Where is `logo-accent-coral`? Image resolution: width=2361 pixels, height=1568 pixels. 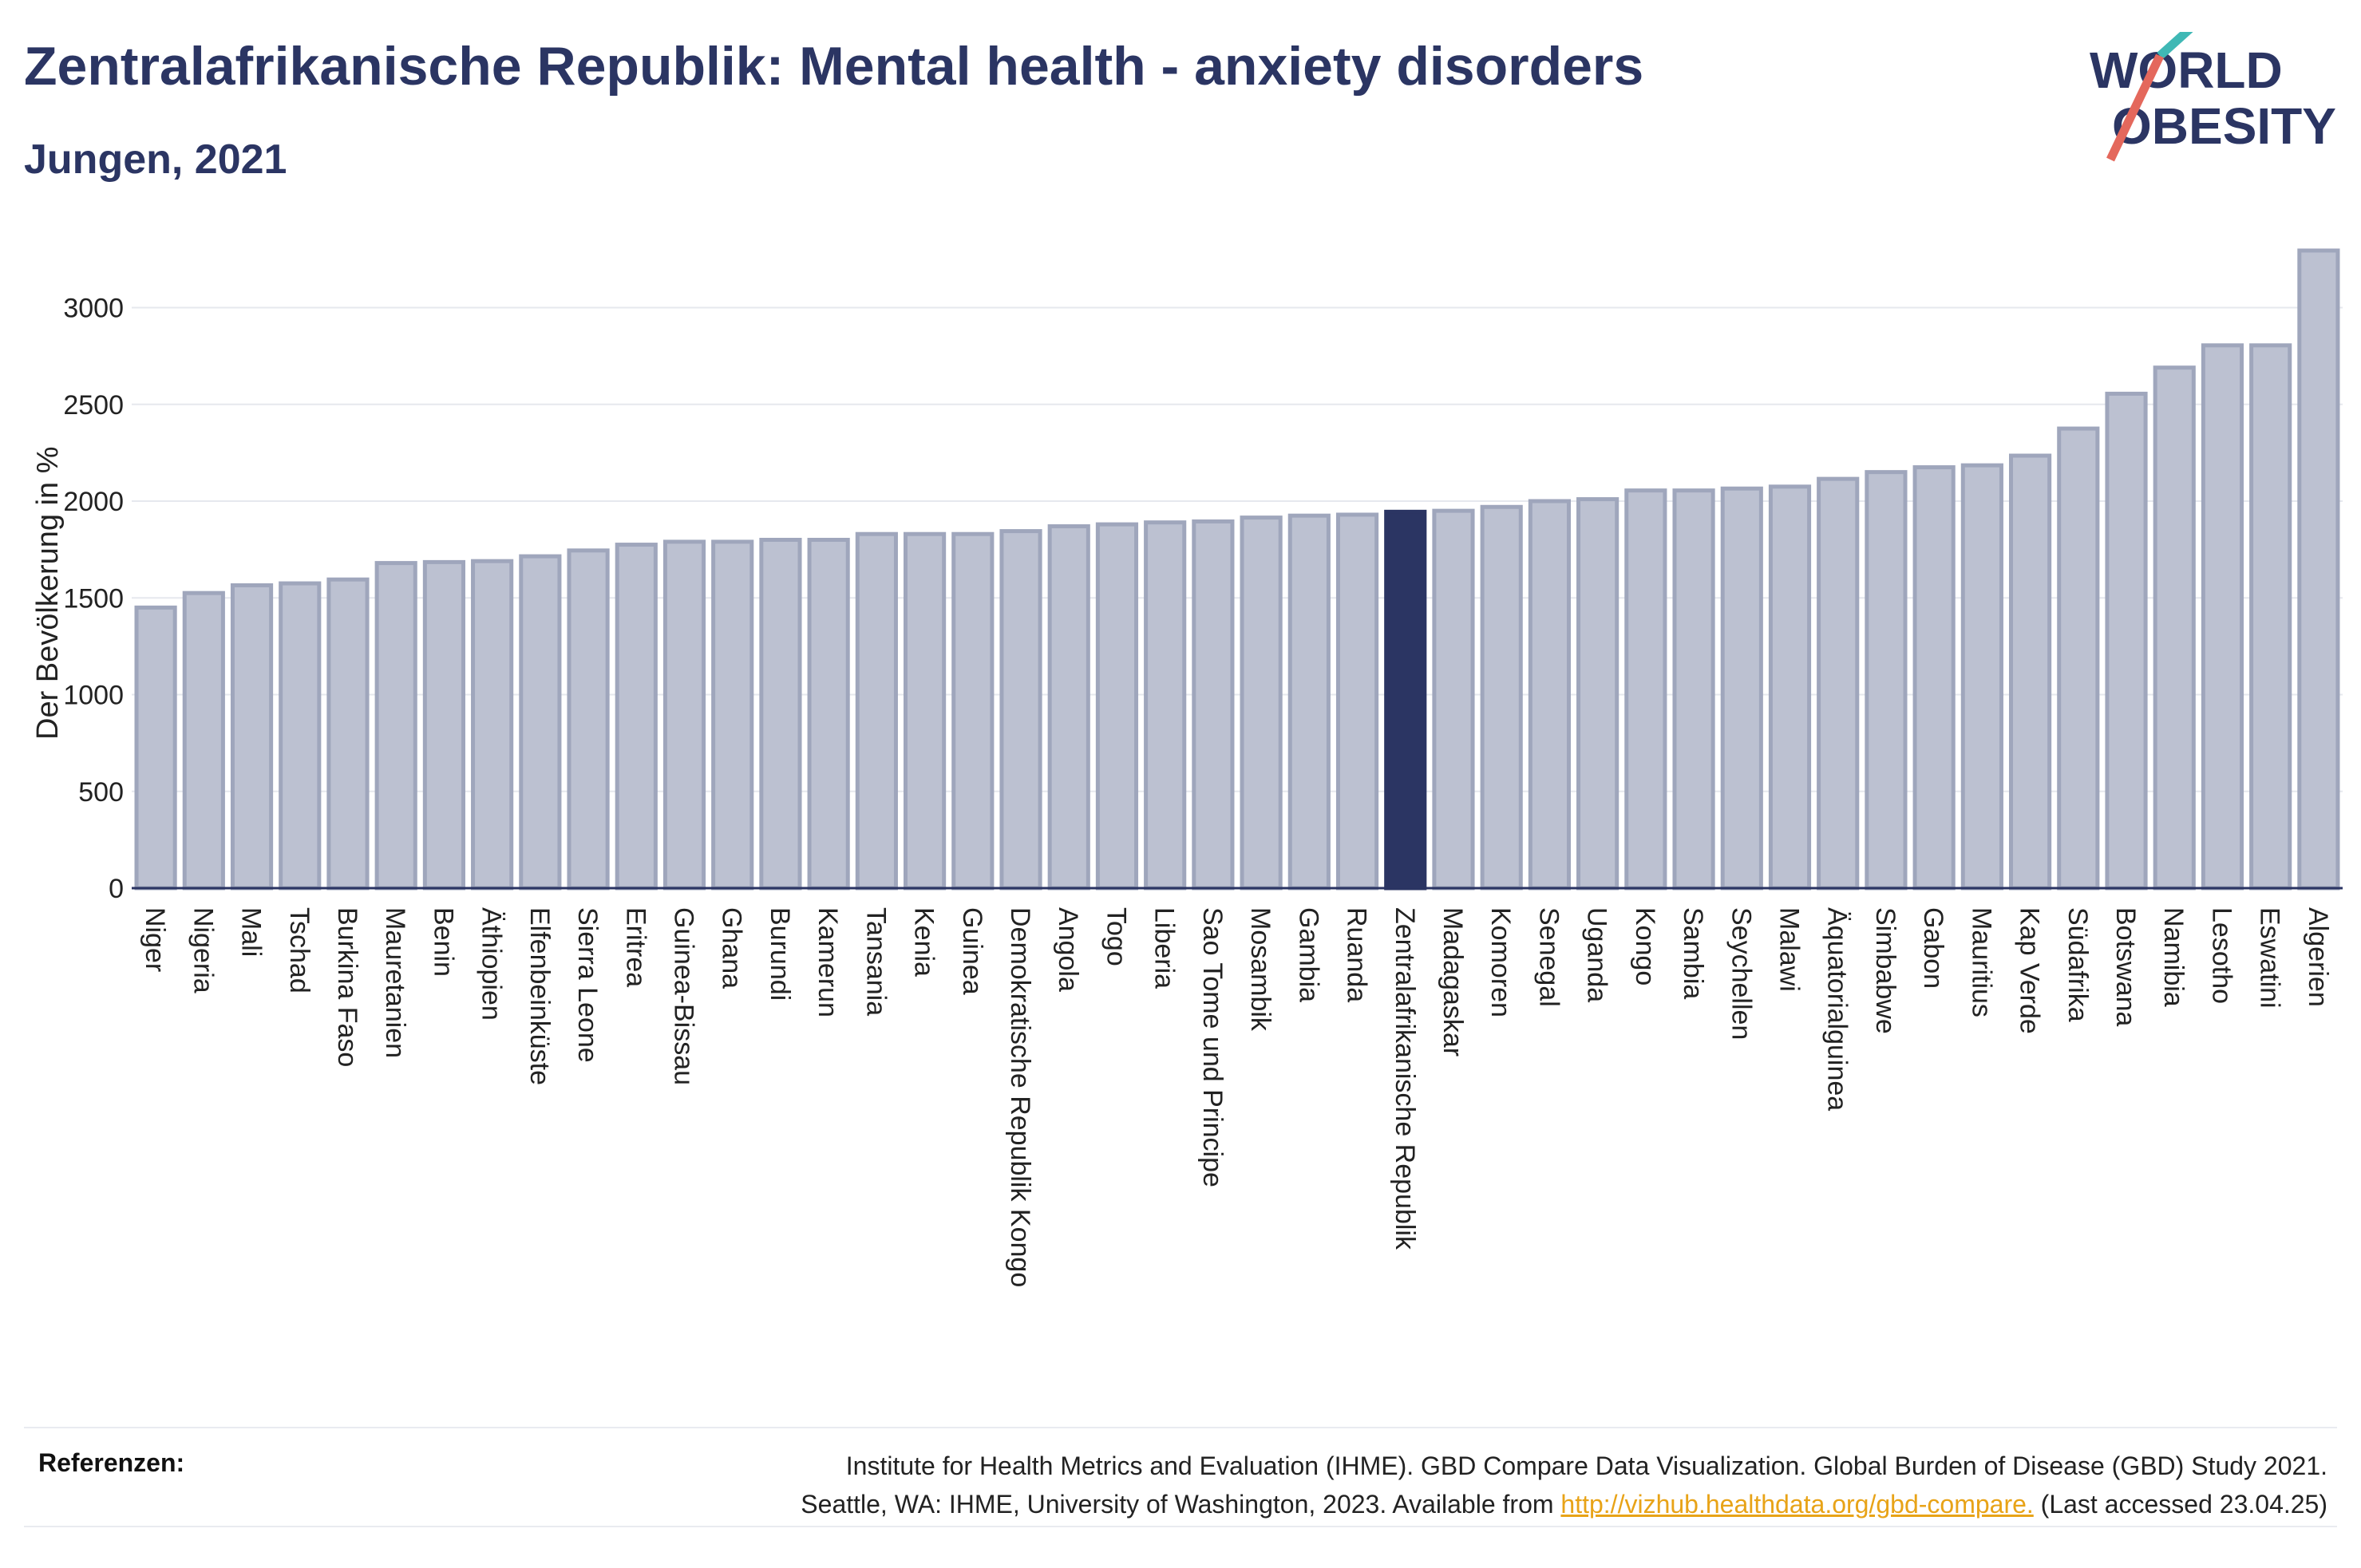 logo-accent-coral is located at coordinates (2135, 107).